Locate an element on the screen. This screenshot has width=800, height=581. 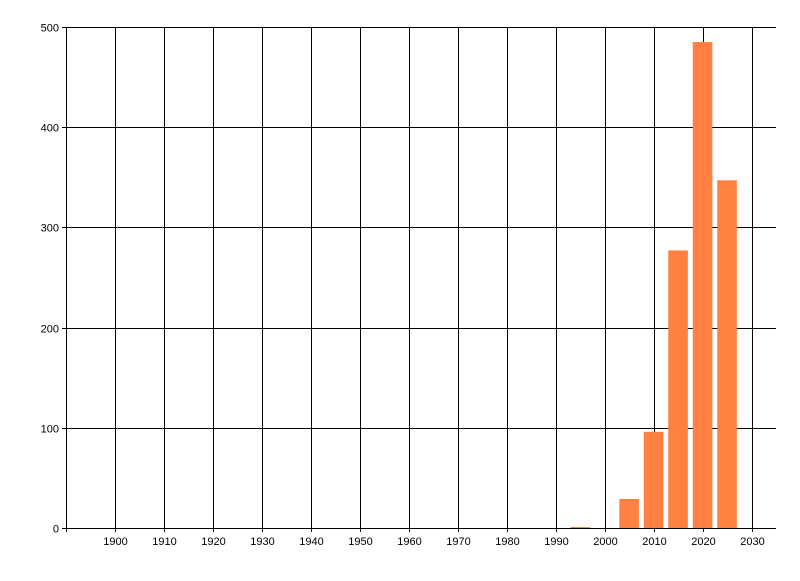
x-tick-label: 1960 is located at coordinates (409, 542).